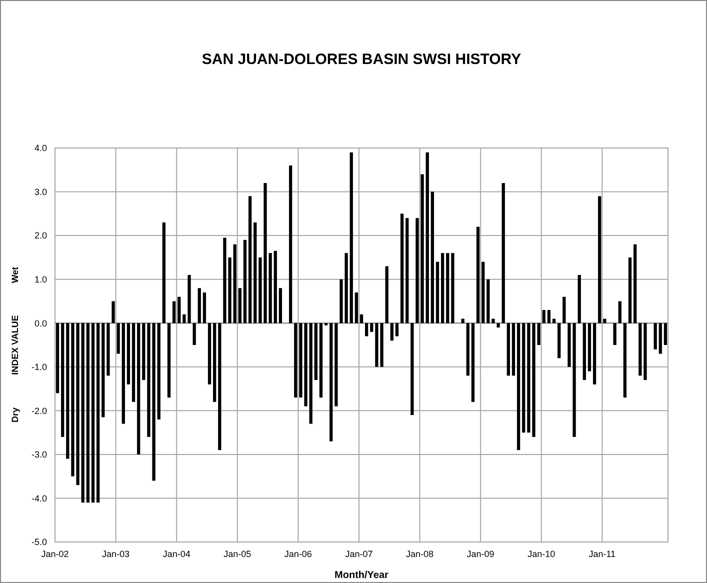  Describe the element at coordinates (238, 554) in the screenshot. I see `x-tick-label: Jan-05` at that location.